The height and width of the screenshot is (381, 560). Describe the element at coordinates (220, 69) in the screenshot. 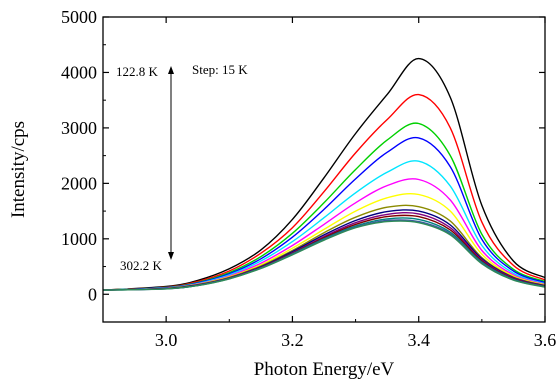

I see `annotation-step: Step: 15 K` at that location.